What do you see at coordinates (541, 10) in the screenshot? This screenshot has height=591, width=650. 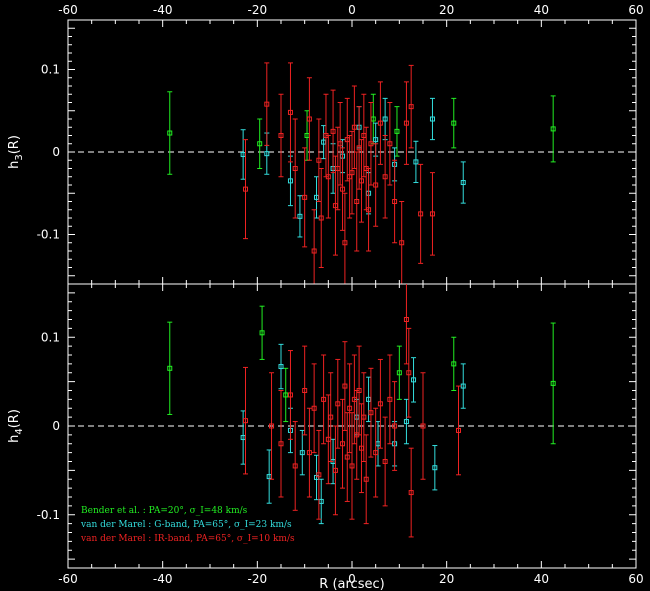 I see `x-tick-label-top: 40` at bounding box center [541, 10].